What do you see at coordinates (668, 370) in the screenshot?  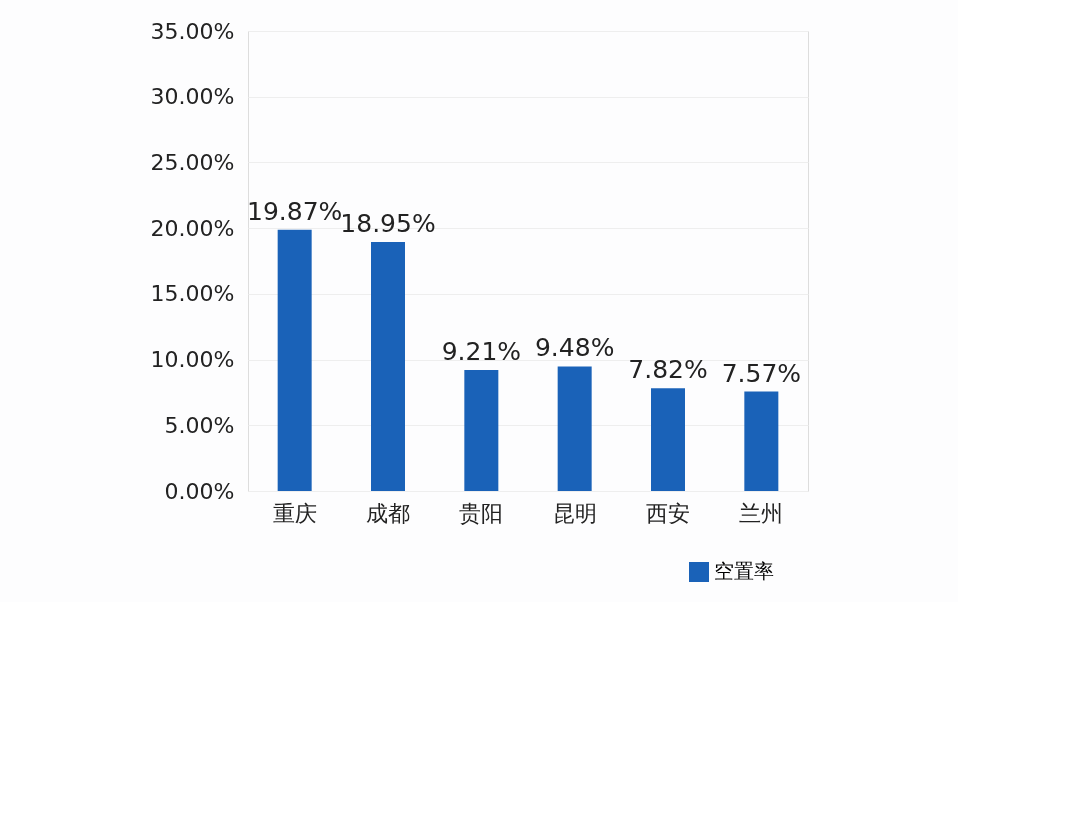 I see `data-label: 7.82%` at bounding box center [668, 370].